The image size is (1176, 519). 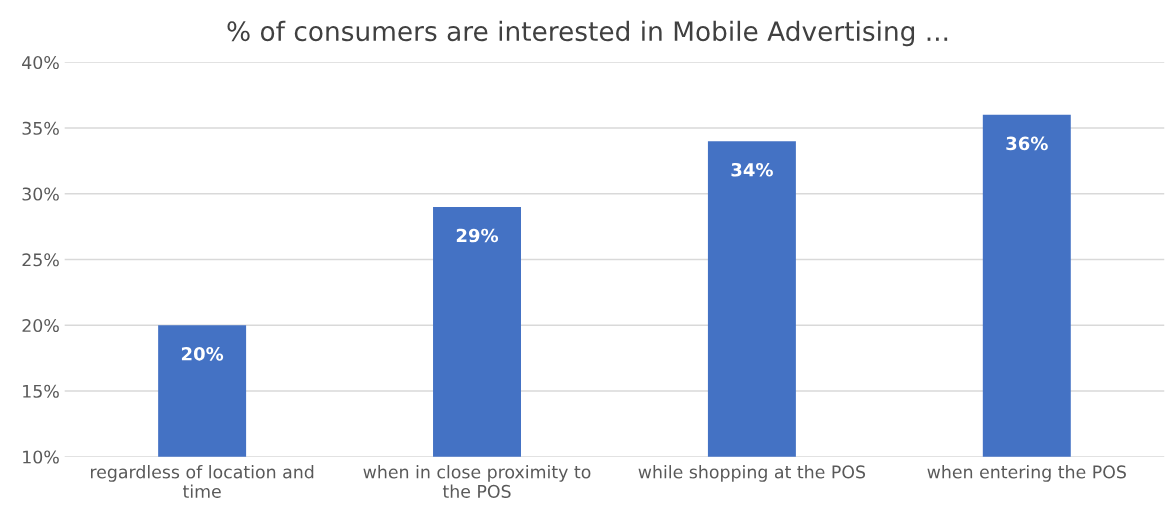 What do you see at coordinates (40, 62) in the screenshot?
I see `y-tick-label: 40%` at bounding box center [40, 62].